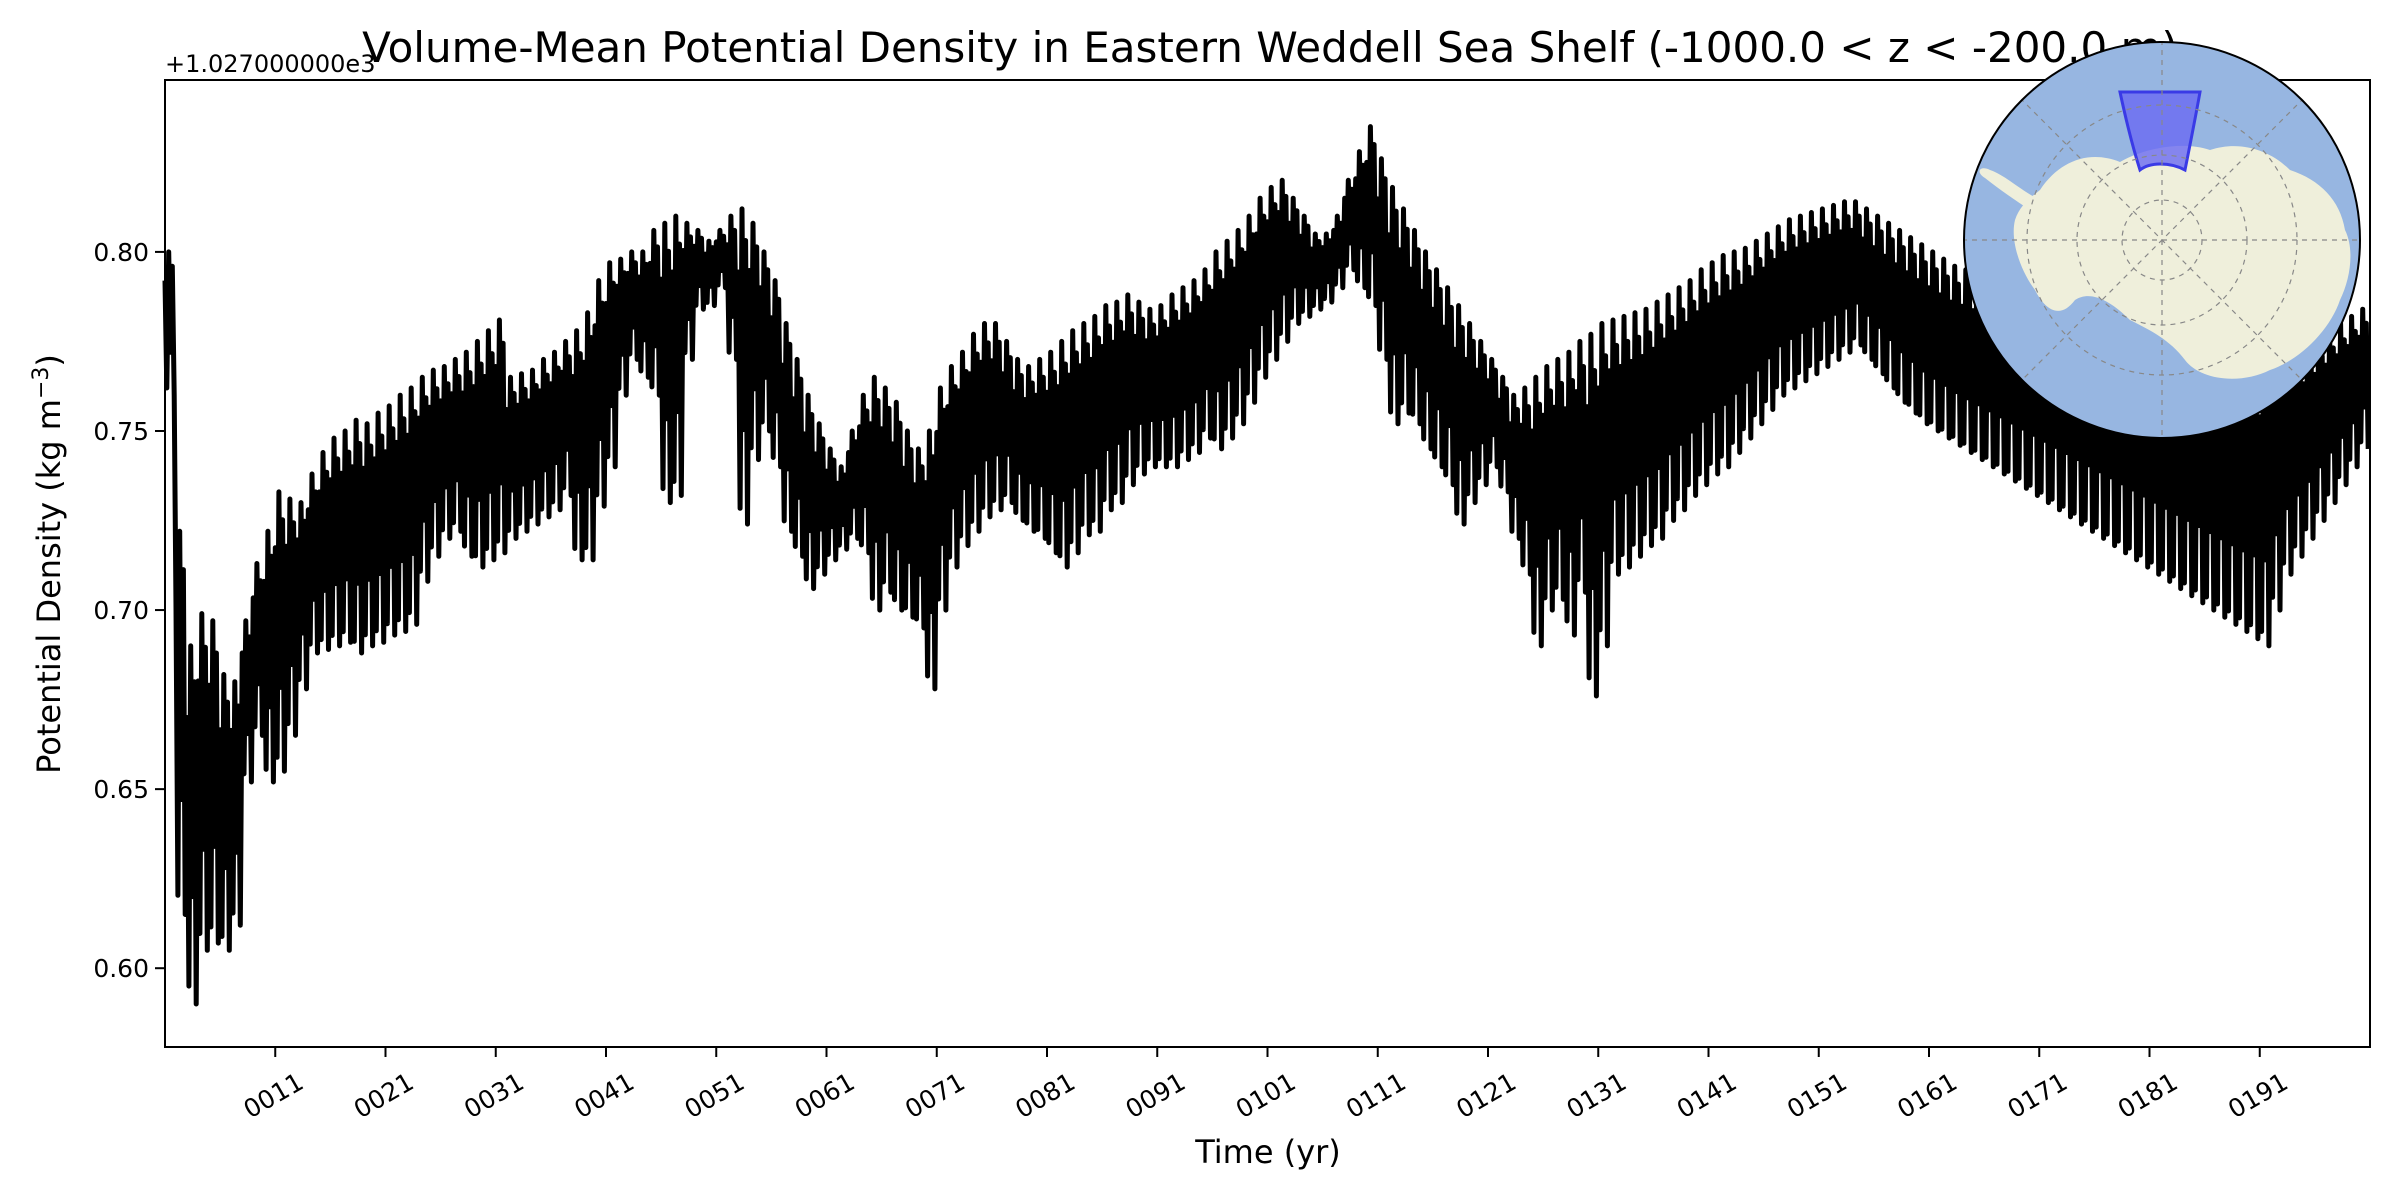 The height and width of the screenshot is (1200, 2400). I want to click on map-highlighted-region, so click(2160, 131).